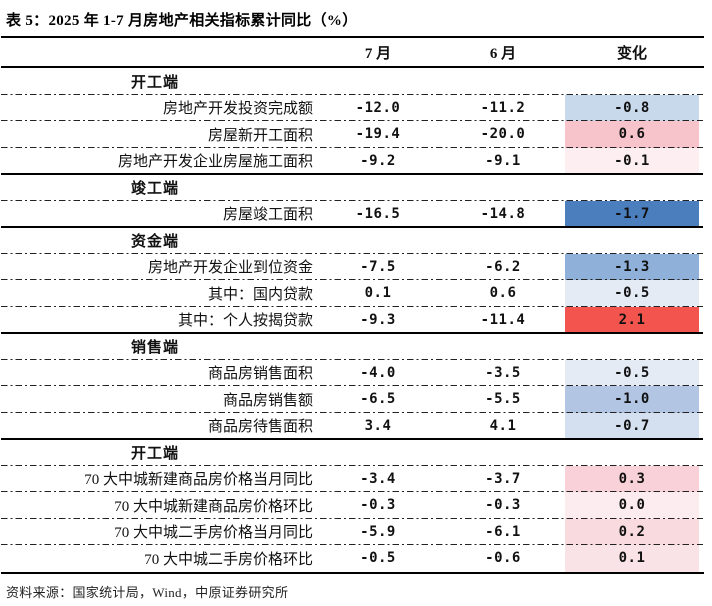  What do you see at coordinates (632, 134) in the screenshot?
I see `change-value: 0.6` at bounding box center [632, 134].